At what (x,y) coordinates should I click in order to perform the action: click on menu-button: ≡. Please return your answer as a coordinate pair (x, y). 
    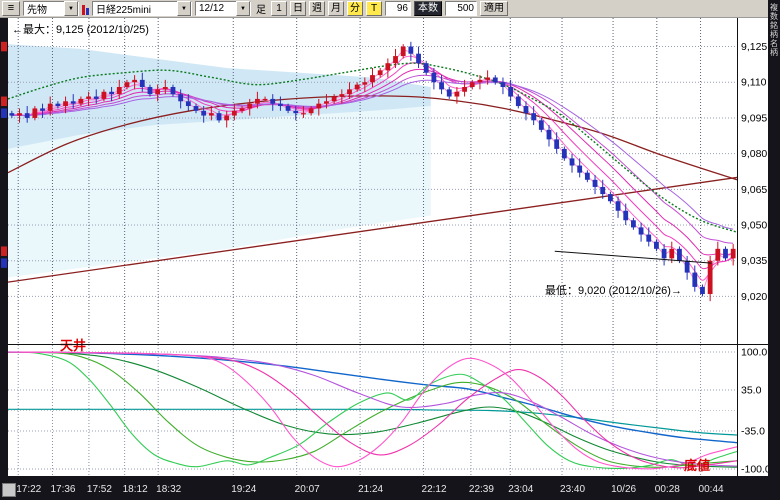
    Looking at the image, I should click on (11, 8).